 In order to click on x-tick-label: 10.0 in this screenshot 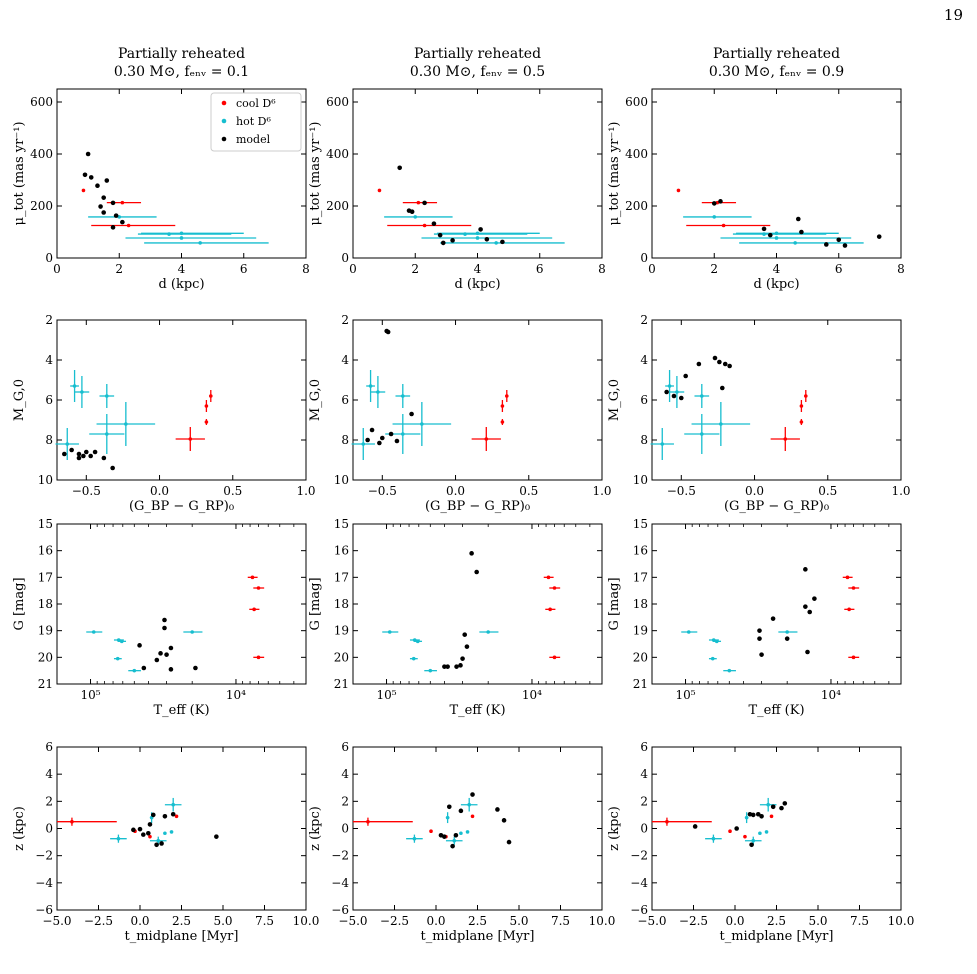, I will do `click(901, 921)`.